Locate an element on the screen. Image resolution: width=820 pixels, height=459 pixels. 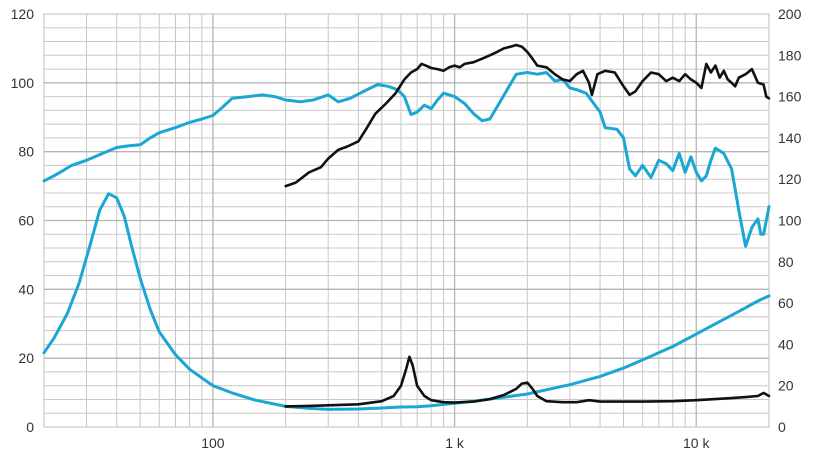
y-left-tick-label: 100 is located at coordinates (23, 83).